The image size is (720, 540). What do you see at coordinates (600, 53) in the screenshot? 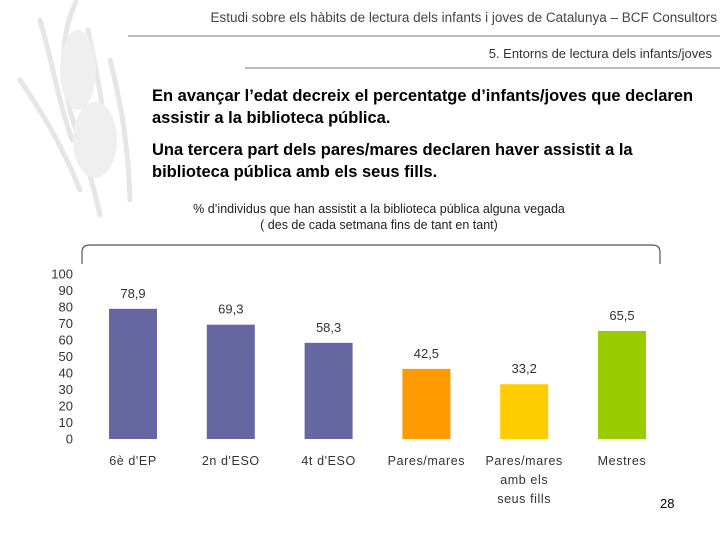
I see `section-title: 5. Entorns de lectura dels infants/joves` at bounding box center [600, 53].